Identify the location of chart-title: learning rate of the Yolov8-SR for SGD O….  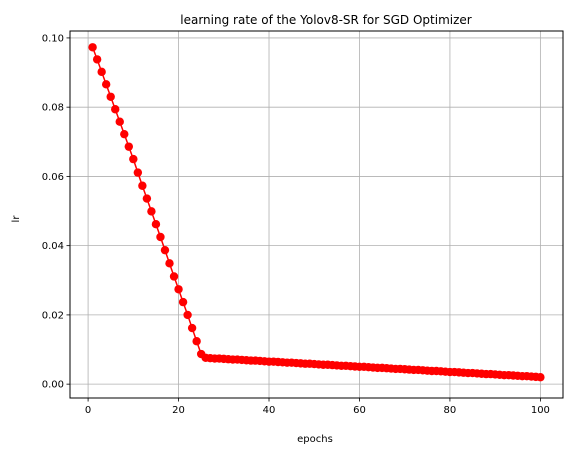
(326, 20).